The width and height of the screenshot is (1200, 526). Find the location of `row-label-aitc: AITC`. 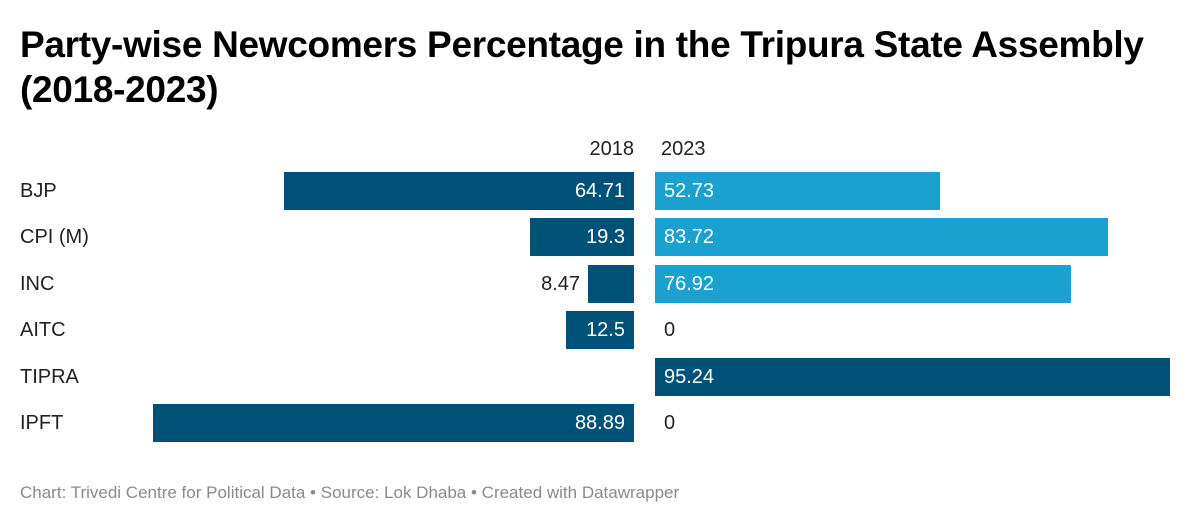

row-label-aitc: AITC is located at coordinates (43, 330).